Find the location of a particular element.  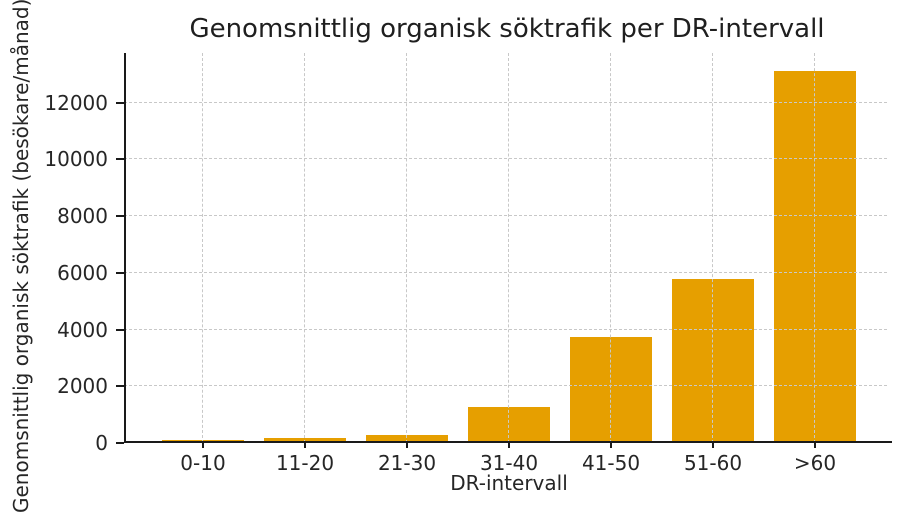

x-tick-label: 31-40 is located at coordinates (509, 463).